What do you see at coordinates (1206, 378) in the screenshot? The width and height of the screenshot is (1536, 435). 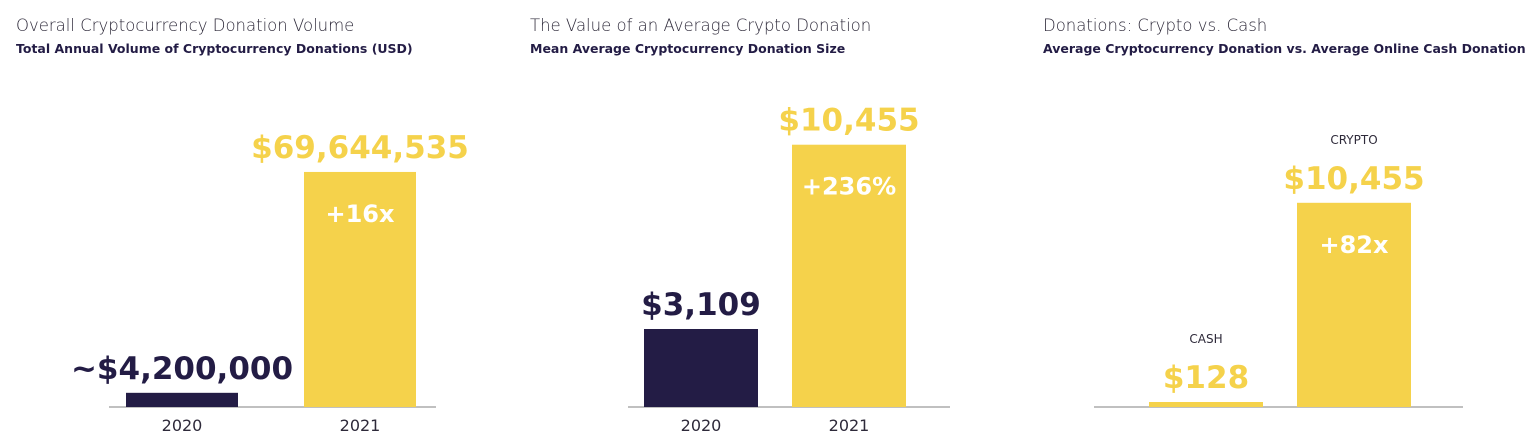 I see `value-label: $128` at bounding box center [1206, 378].